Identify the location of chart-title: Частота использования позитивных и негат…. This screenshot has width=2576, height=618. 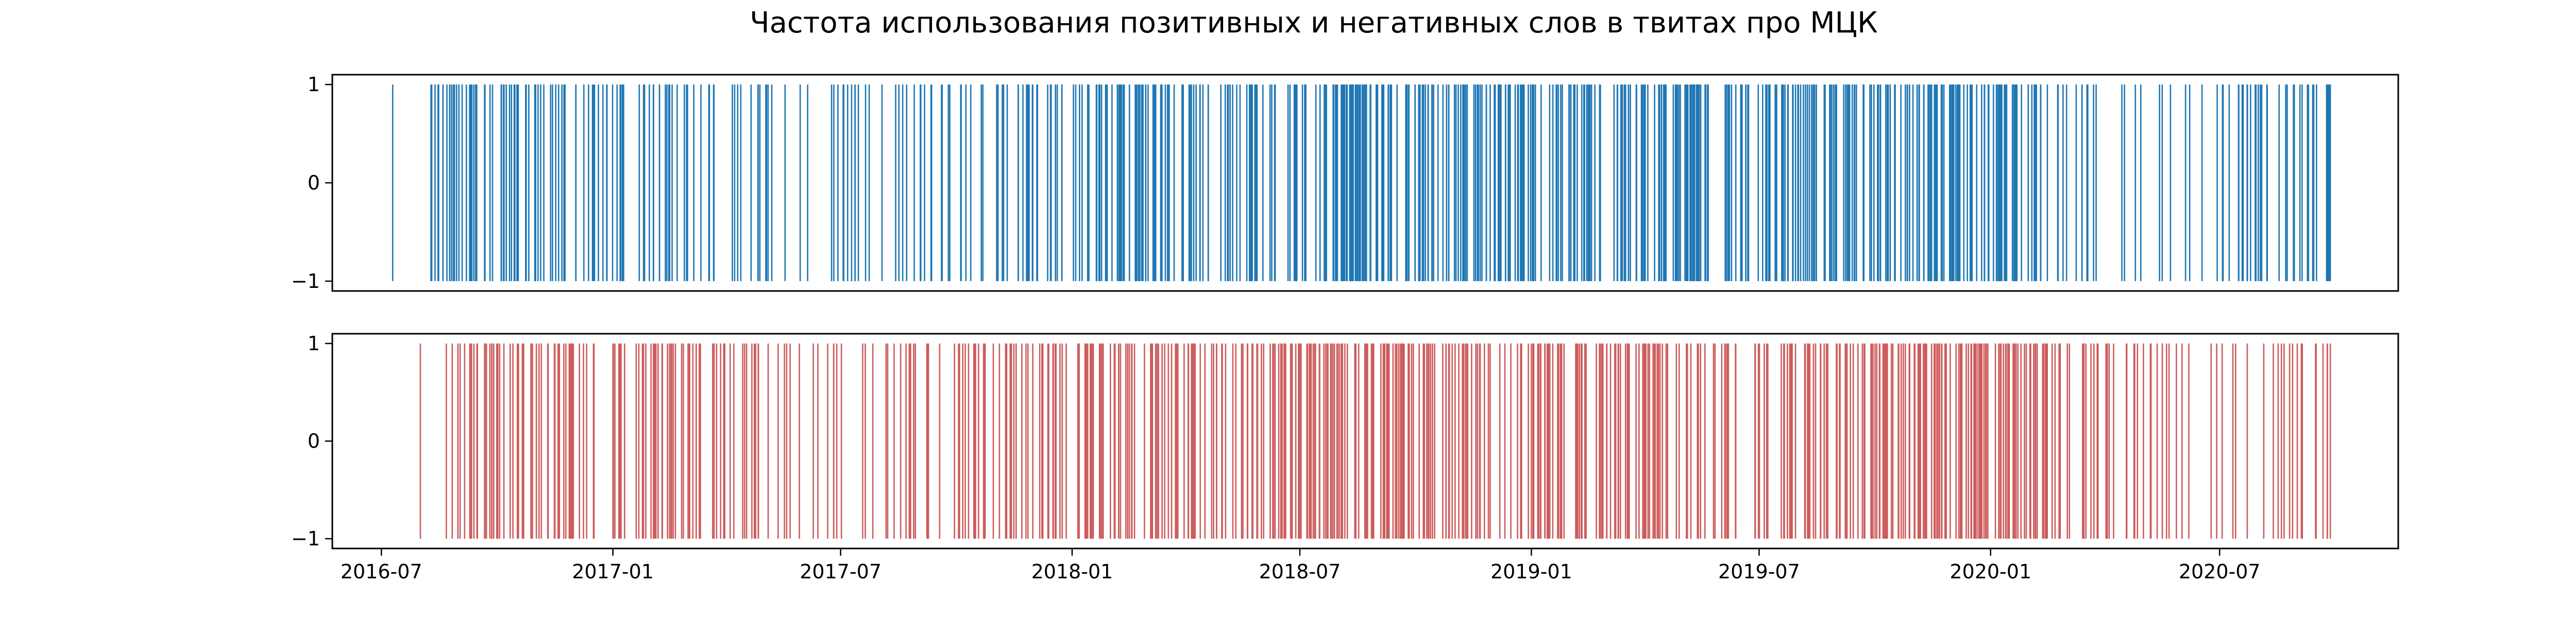
(1314, 23).